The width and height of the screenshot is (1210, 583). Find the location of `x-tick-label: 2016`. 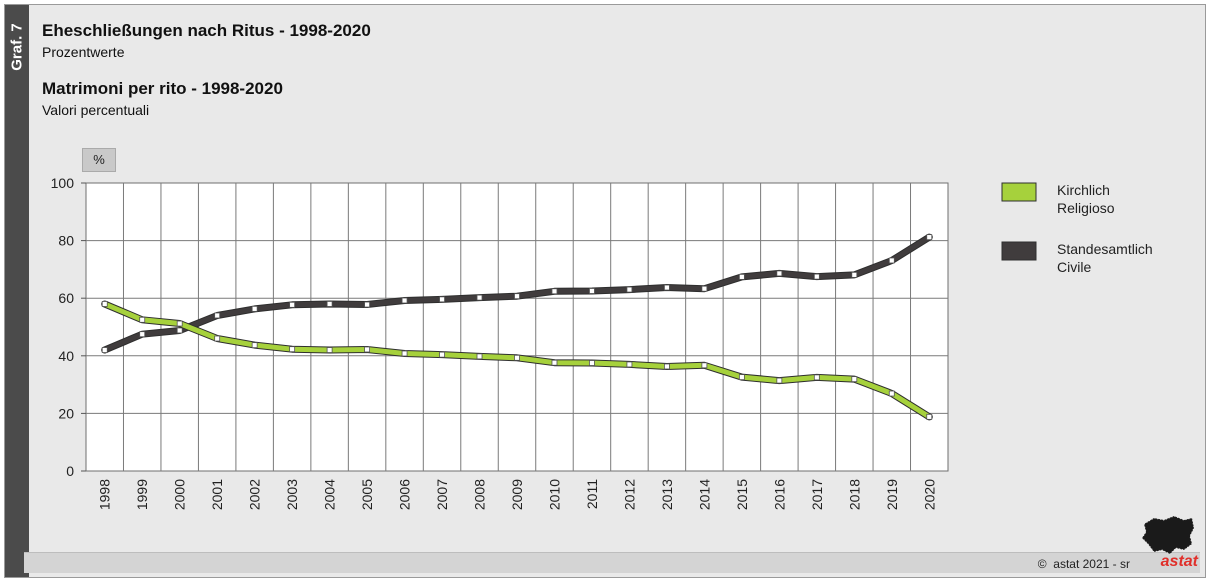

x-tick-label: 2016 is located at coordinates (779, 494).